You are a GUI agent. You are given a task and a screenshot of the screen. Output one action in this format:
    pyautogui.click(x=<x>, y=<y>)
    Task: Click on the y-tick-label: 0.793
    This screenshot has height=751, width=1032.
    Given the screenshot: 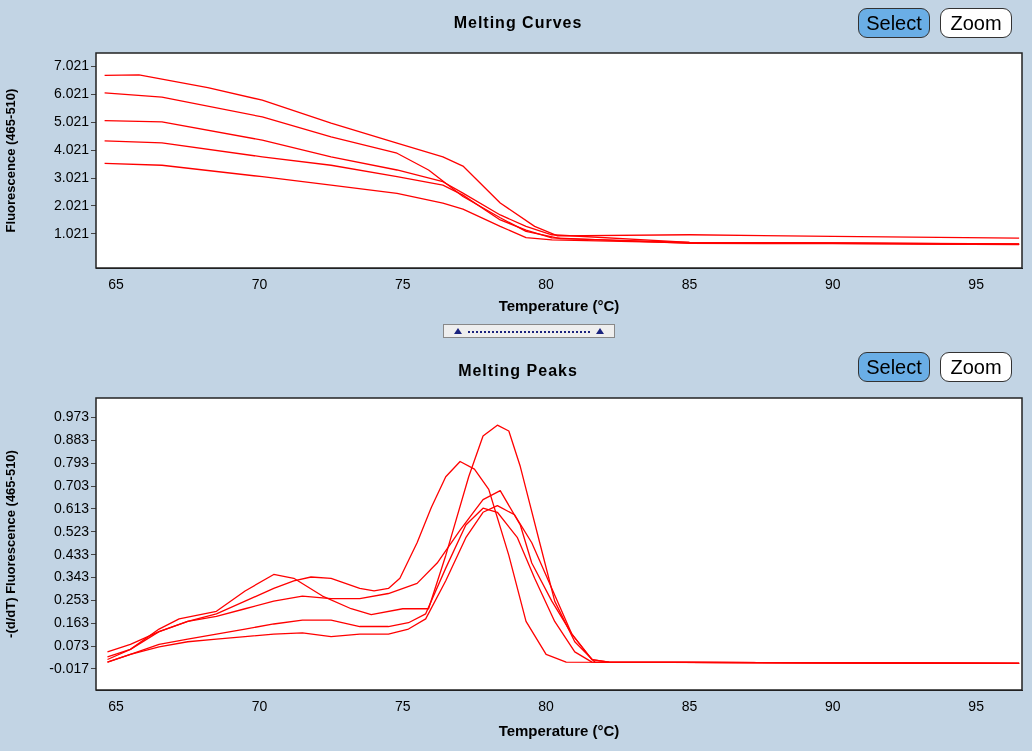 What is the action you would take?
    pyautogui.click(x=71, y=462)
    